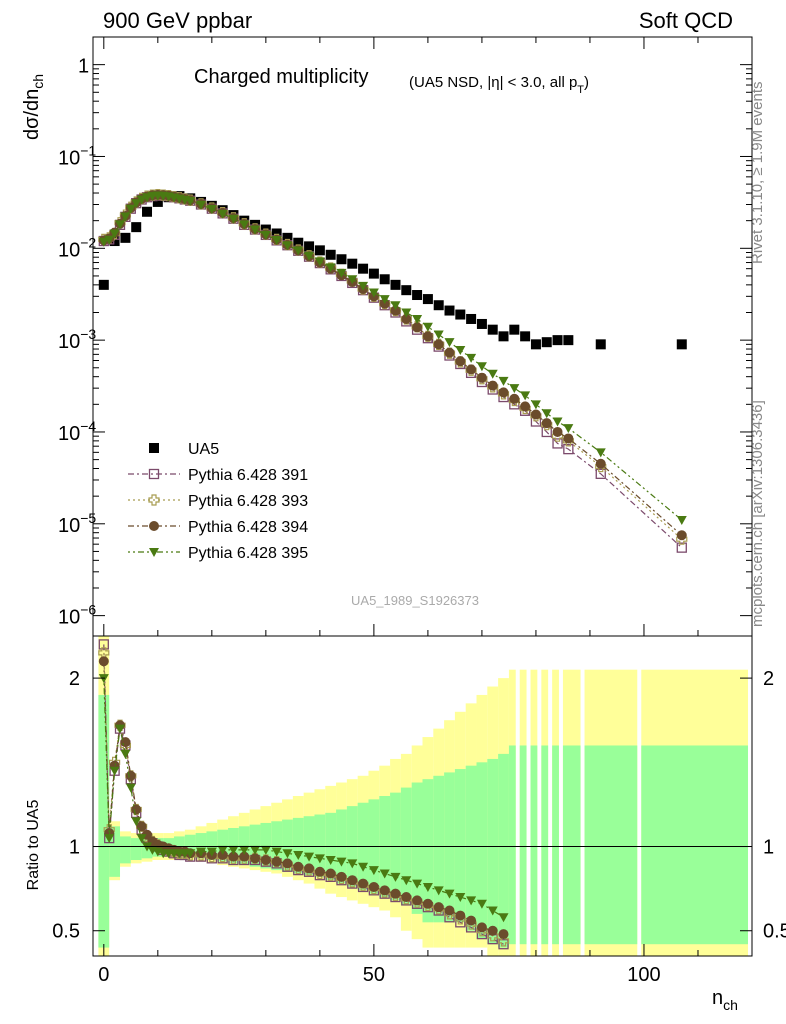 Image resolution: width=786 pixels, height=1024 pixels. Describe the element at coordinates (83, 67) in the screenshot. I see `main-ytick-label: 1` at that location.